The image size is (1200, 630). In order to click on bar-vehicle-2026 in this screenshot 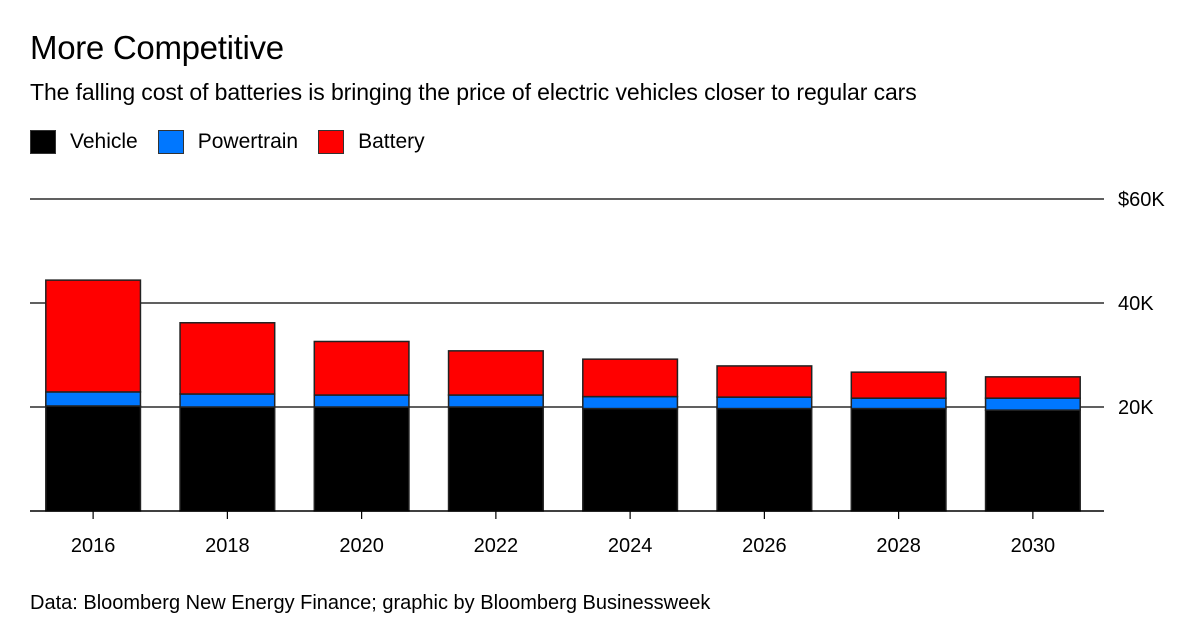, I will do `click(764, 459)`.